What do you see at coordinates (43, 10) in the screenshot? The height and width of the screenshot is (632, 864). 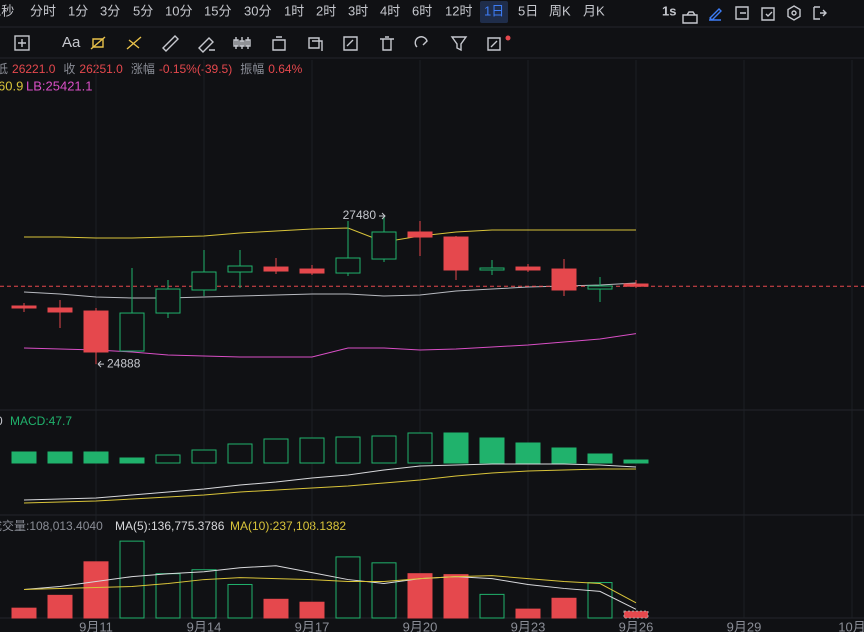 I see `timeframe-tab: 分时` at bounding box center [43, 10].